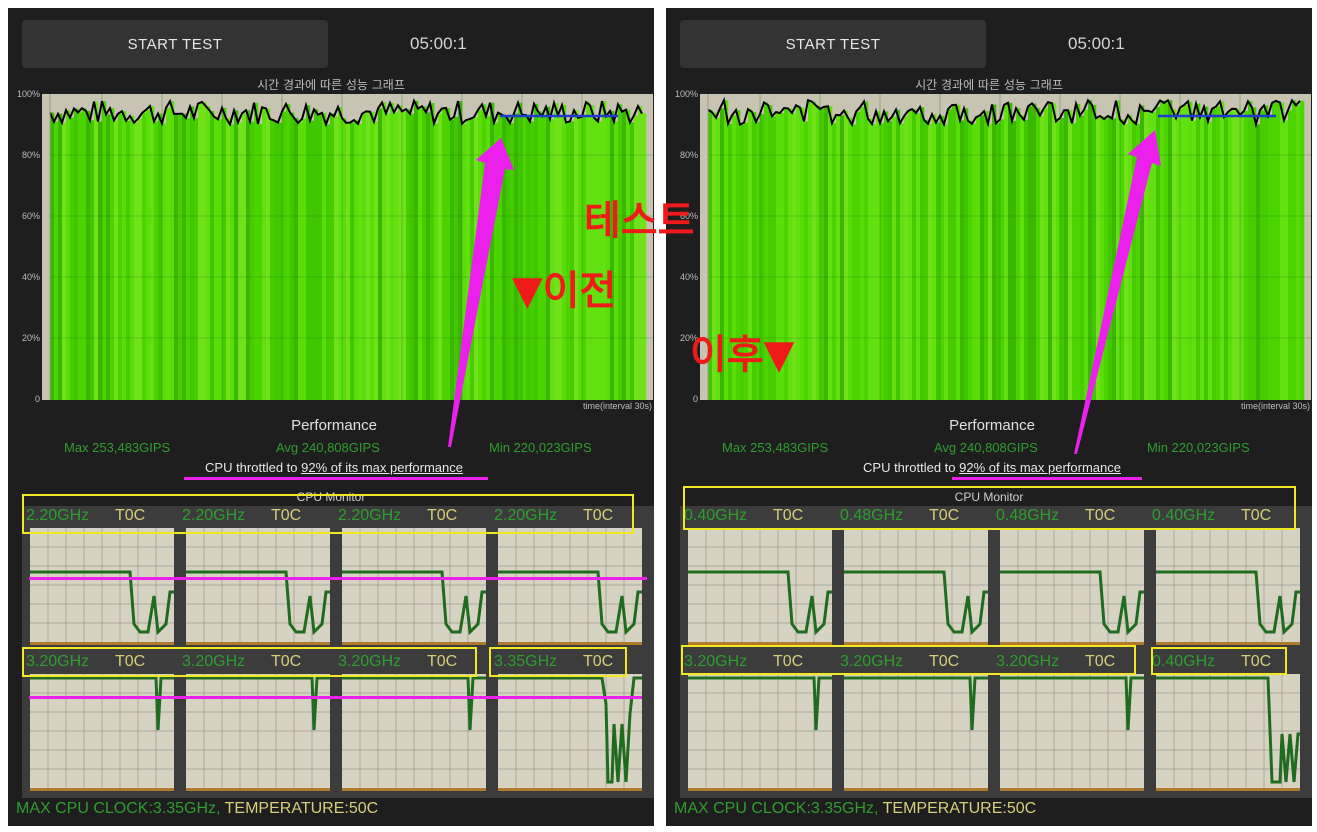 This screenshot has height=832, width=1317. I want to click on label-test: 테스트, so click(639, 221).